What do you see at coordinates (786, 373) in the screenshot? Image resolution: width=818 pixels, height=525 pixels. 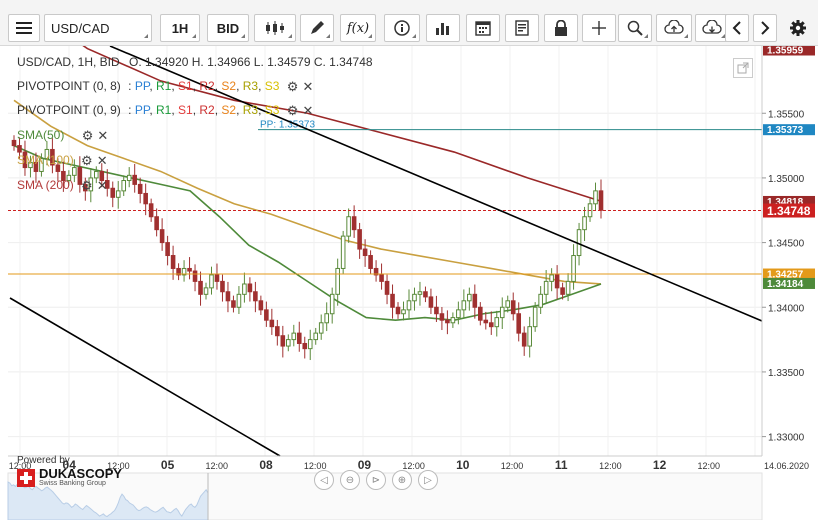 I see `y-tick-label: 1.33500` at bounding box center [786, 373].